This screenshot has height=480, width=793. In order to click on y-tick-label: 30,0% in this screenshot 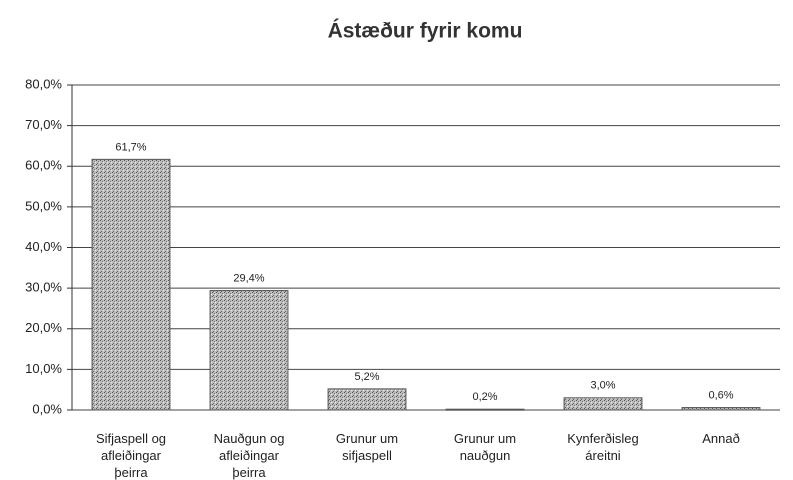, I will do `click(43, 287)`.